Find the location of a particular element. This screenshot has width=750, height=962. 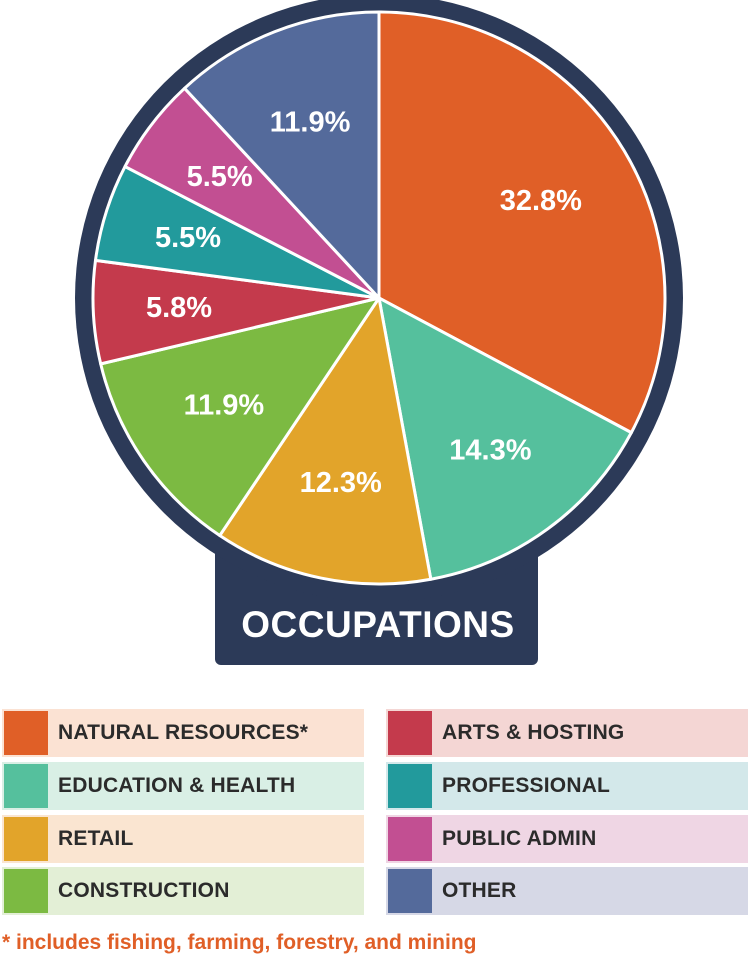

pie-slice-construction is located at coordinates (240, 417).